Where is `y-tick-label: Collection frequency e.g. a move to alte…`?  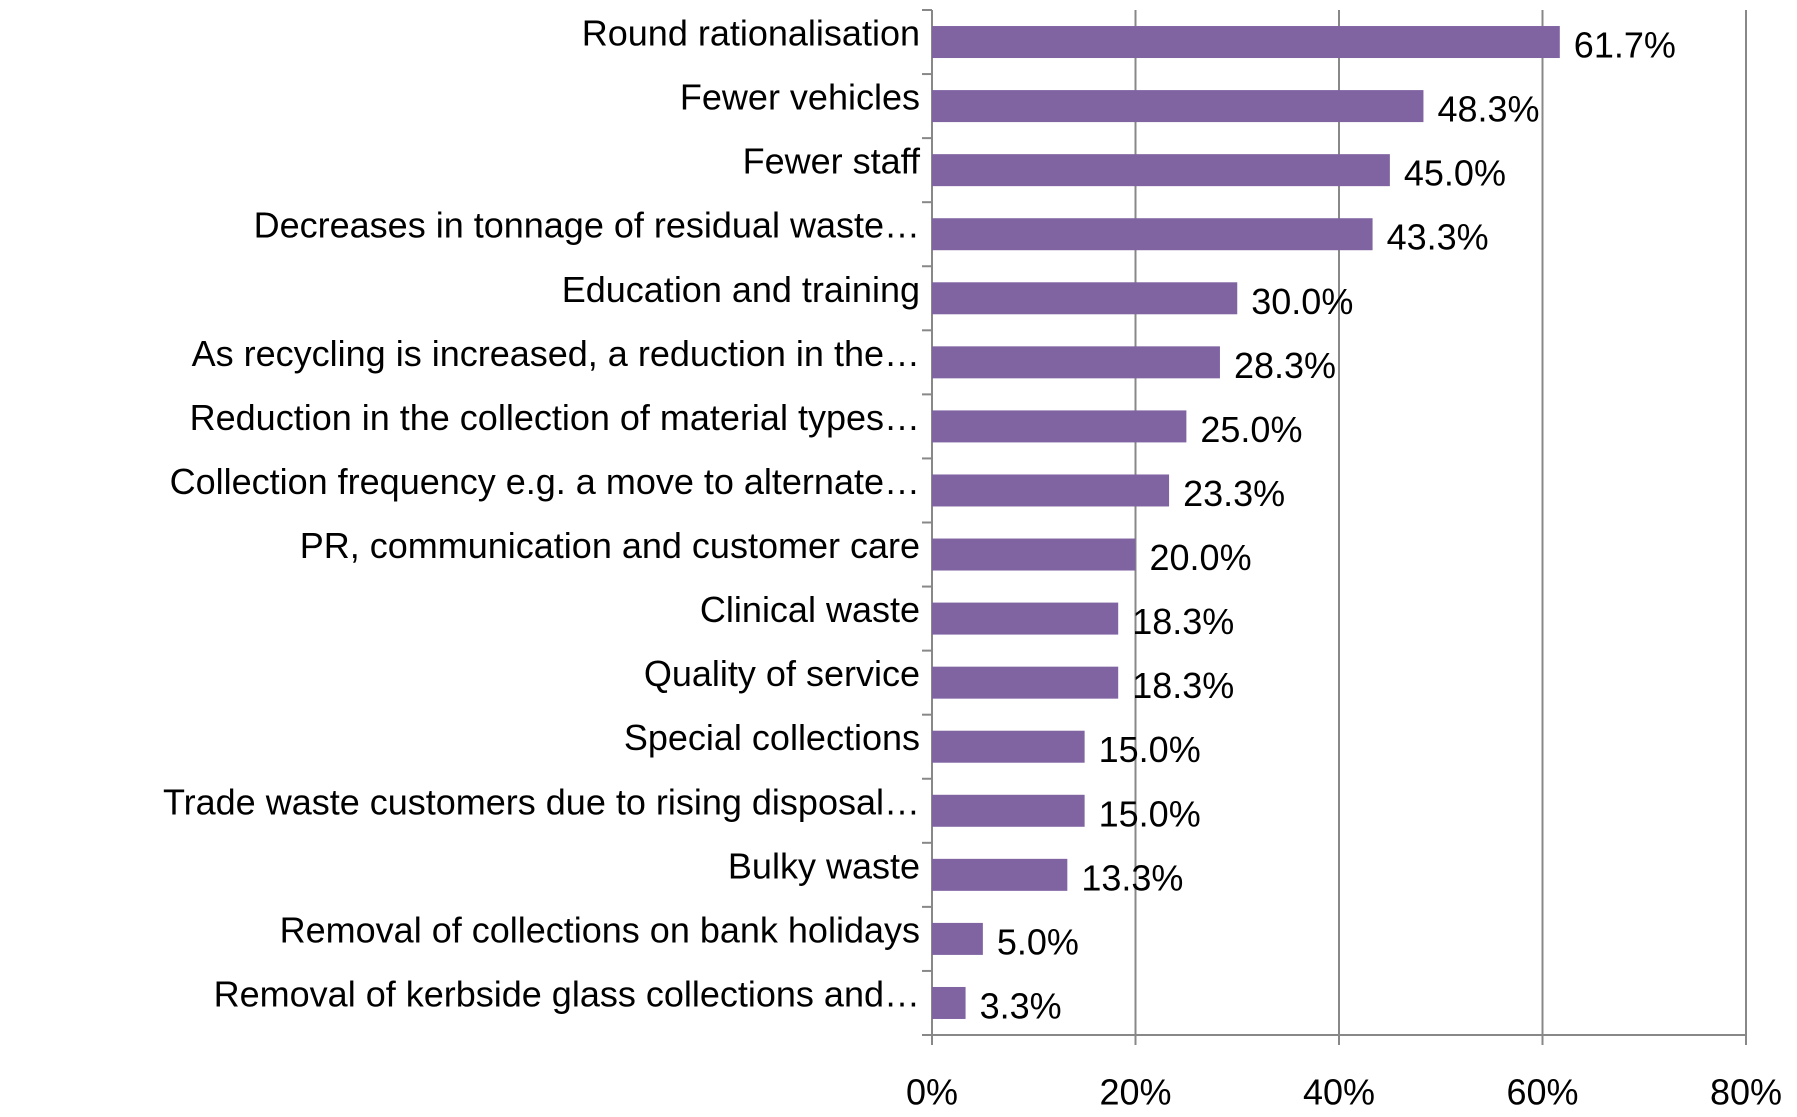
y-tick-label: Collection frequency e.g. a move to alte… is located at coordinates (545, 481).